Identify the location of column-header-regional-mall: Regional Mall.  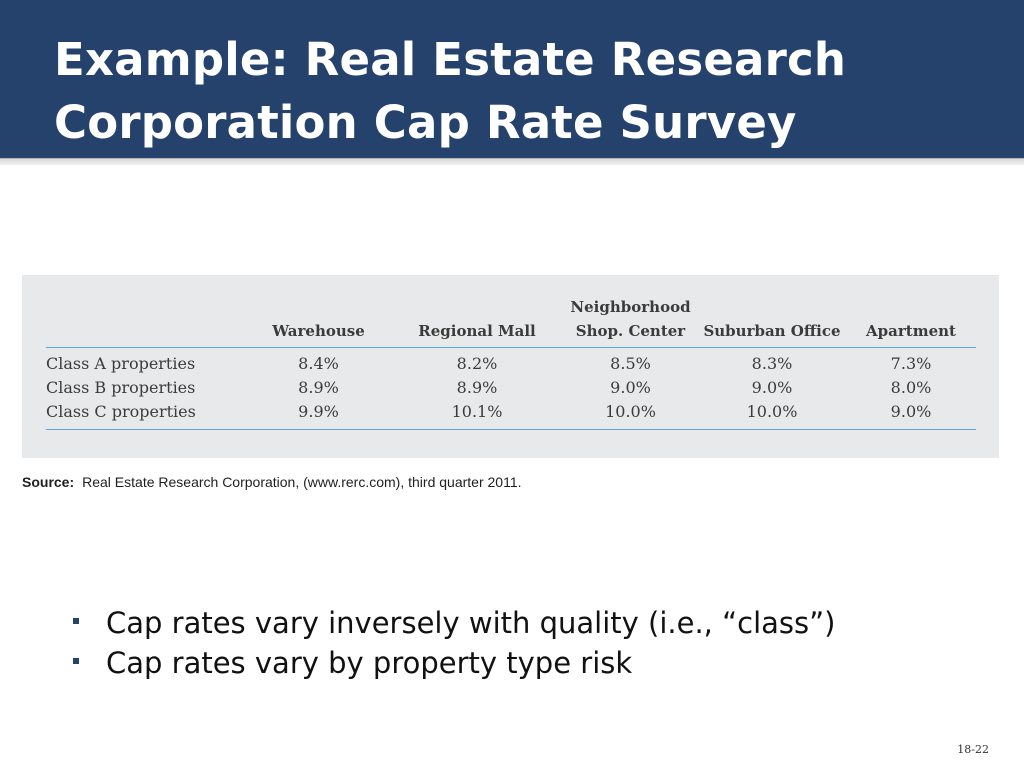
(477, 321).